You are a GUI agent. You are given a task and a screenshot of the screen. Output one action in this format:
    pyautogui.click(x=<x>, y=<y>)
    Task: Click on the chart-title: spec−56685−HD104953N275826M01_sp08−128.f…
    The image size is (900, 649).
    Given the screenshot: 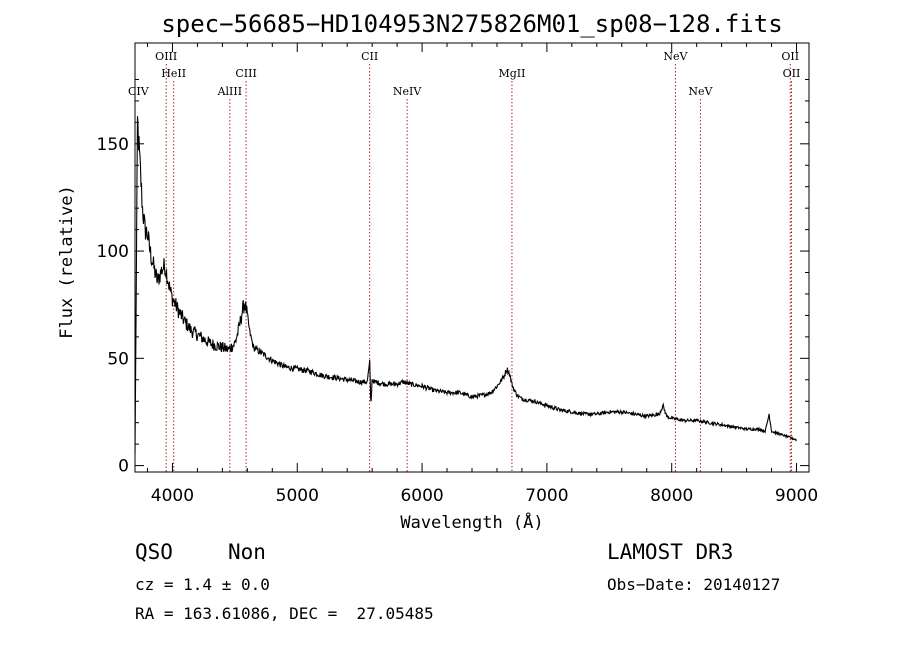 What is the action you would take?
    pyautogui.click(x=471, y=24)
    